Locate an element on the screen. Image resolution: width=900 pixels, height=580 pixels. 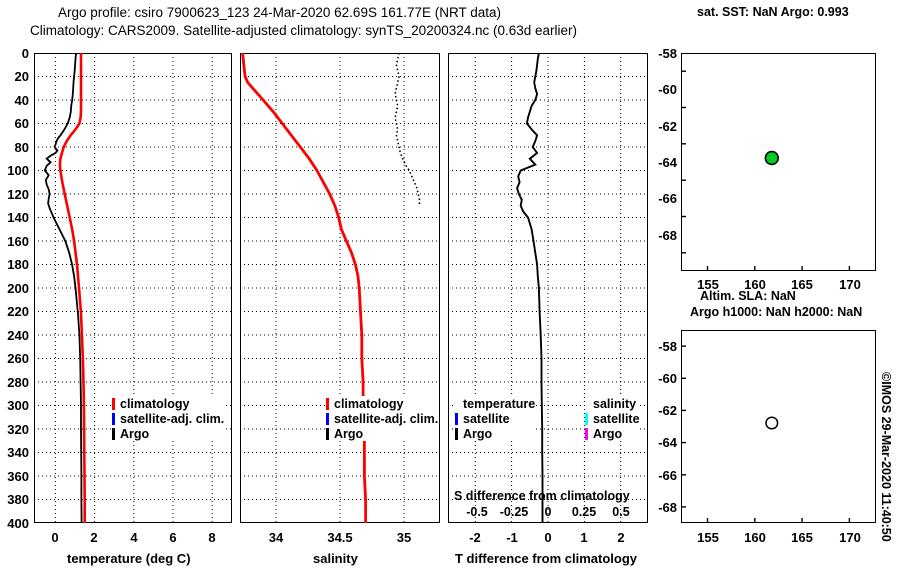
legend-item-argo-salinity: Argo is located at coordinates (382, 433).